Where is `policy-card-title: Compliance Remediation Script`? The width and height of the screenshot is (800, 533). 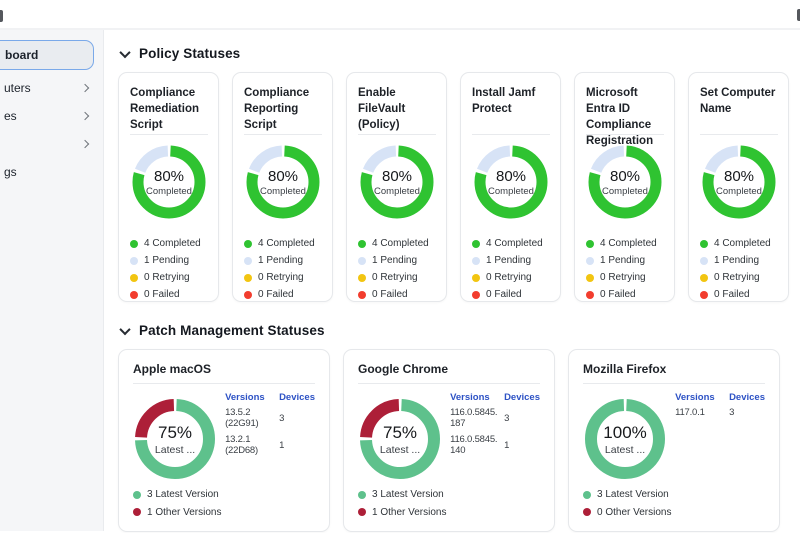 policy-card-title: Compliance Remediation Script is located at coordinates (165, 109).